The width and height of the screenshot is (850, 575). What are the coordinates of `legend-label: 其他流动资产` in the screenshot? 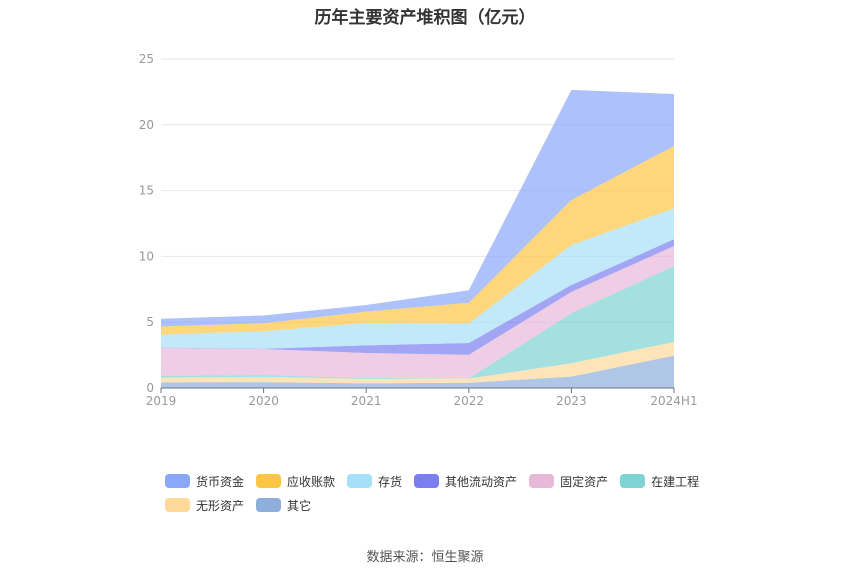 It's located at (481, 481).